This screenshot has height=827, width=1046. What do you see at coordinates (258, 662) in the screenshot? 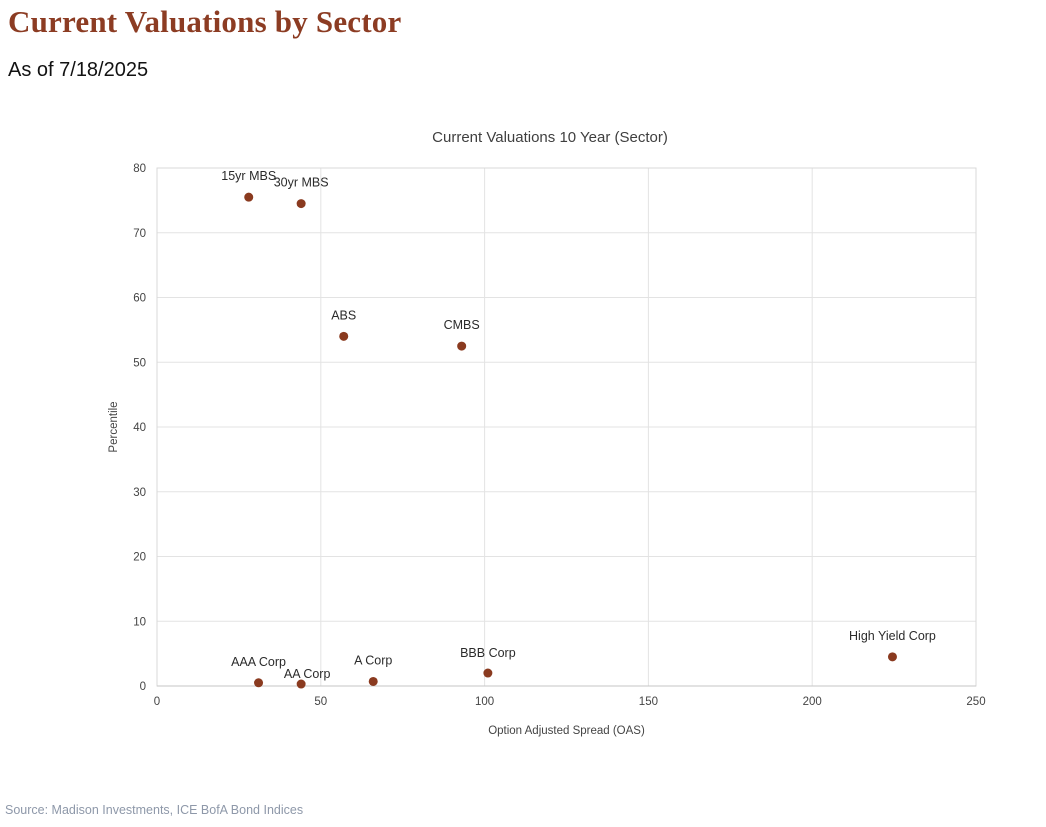
I see `data-point-label: AAA Corp` at bounding box center [258, 662].